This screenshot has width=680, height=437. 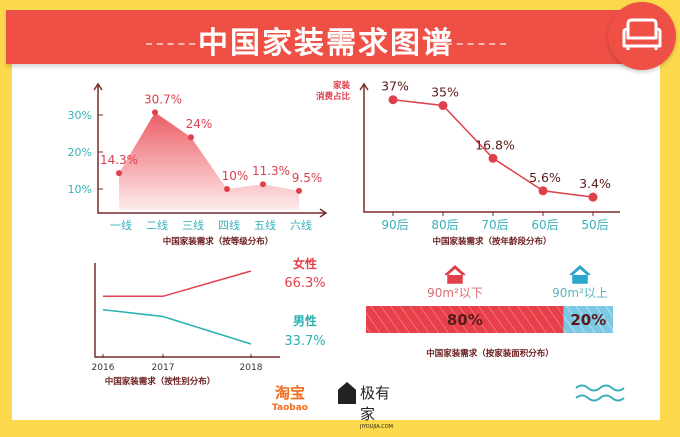 What do you see at coordinates (495, 144) in the screenshot?
I see `data-label: 16.8%` at bounding box center [495, 144].